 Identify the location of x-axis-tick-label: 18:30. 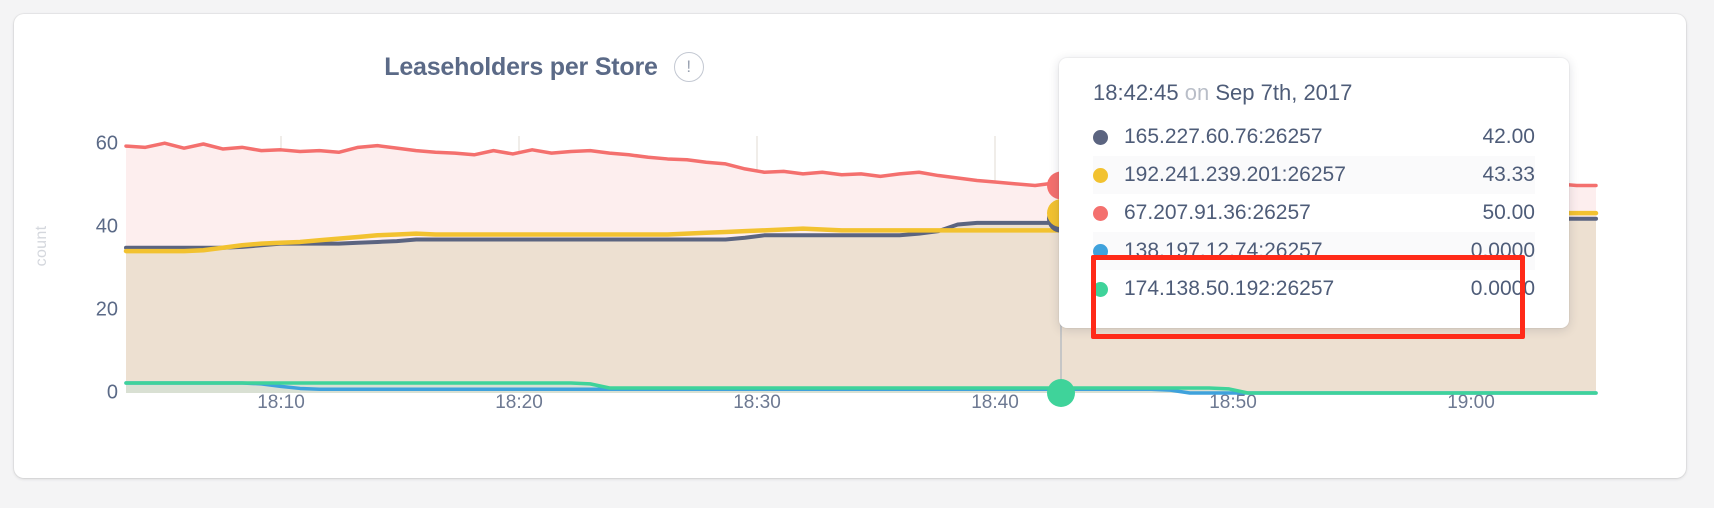
(757, 402).